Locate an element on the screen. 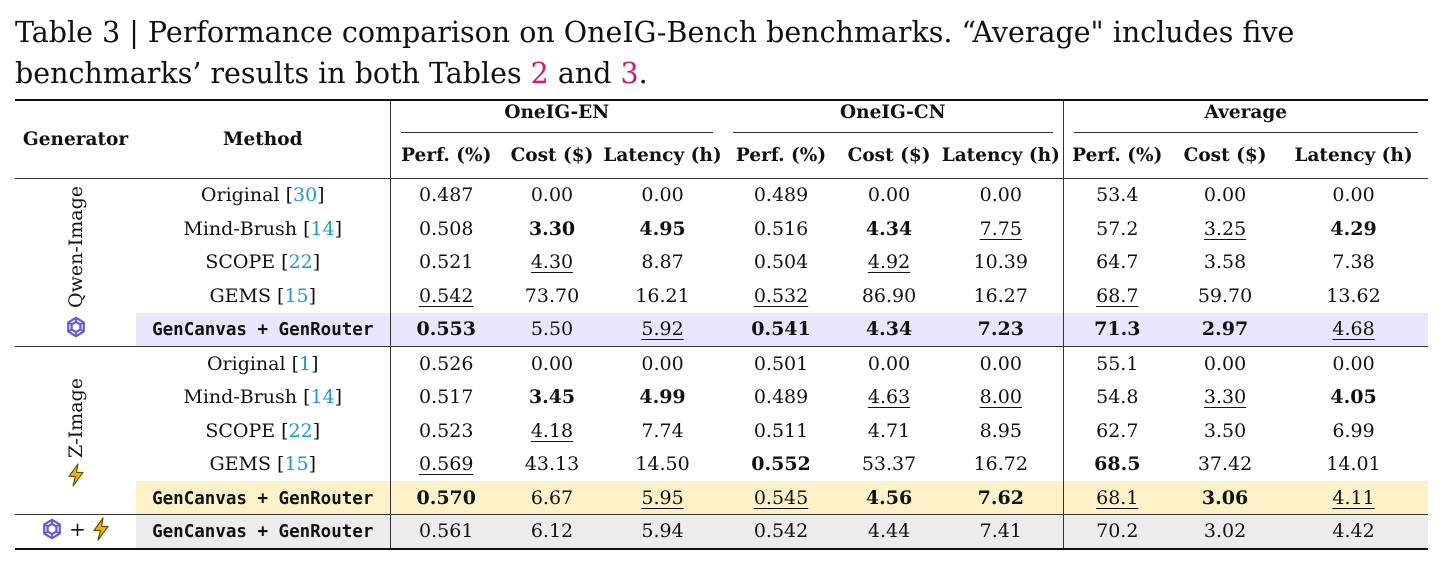 This screenshot has height=572, width=1448. avg-latency-value: 7.38 is located at coordinates (1353, 262).